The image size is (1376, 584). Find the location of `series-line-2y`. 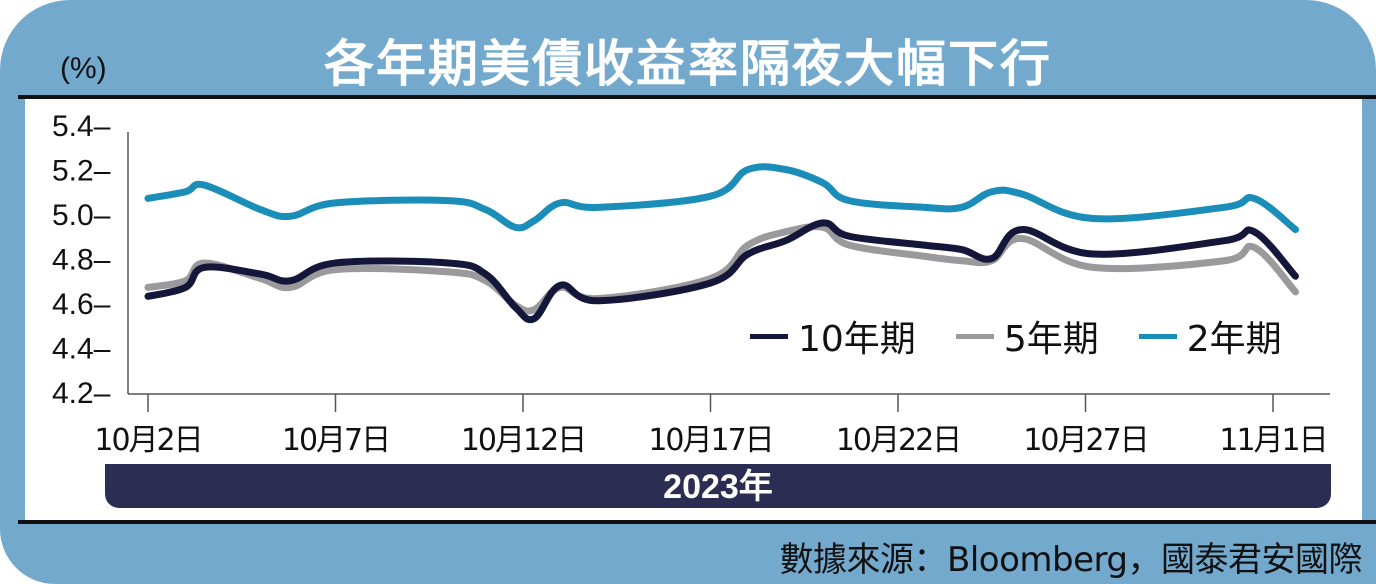

series-line-2y is located at coordinates (721, 198).